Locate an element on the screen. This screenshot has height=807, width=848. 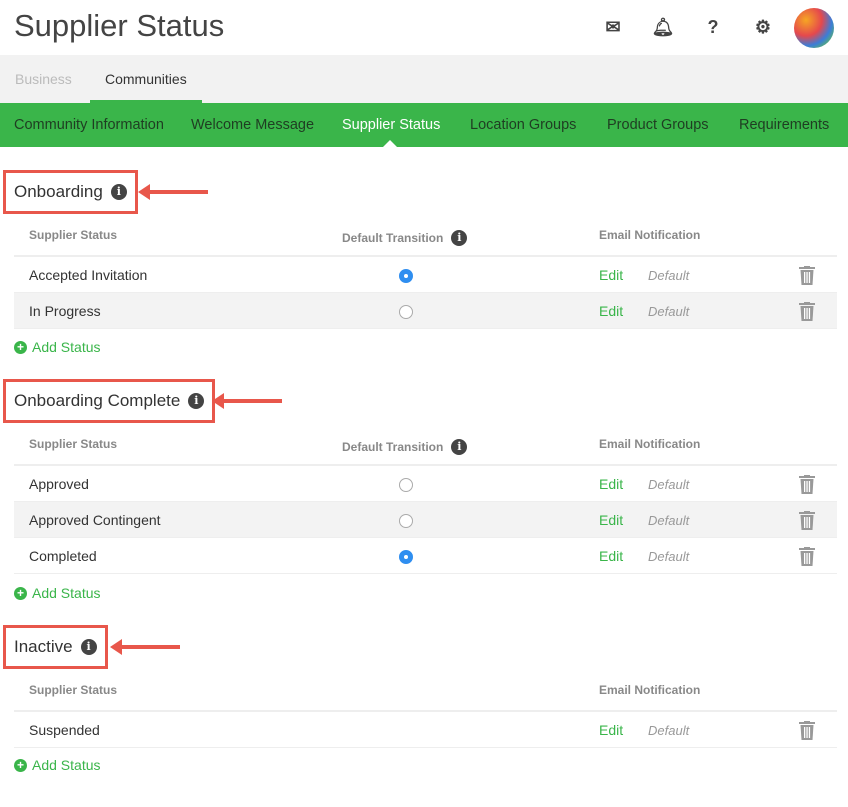
status-table: Suspended Edit Default is located at coordinates (425, 729).